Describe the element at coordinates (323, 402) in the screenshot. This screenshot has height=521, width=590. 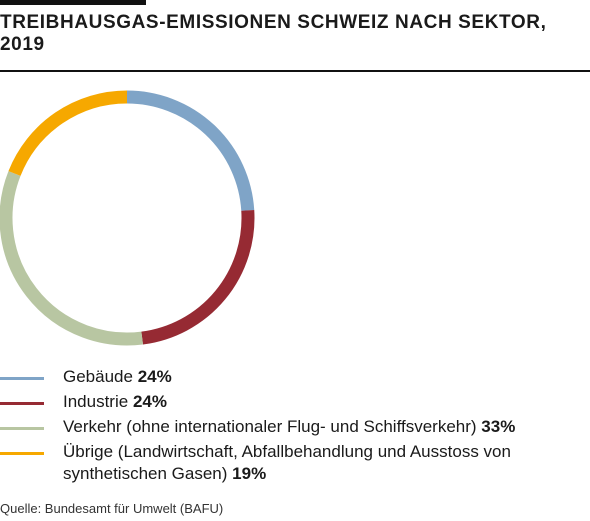
I see `legend-text: Industrie 24%` at that location.